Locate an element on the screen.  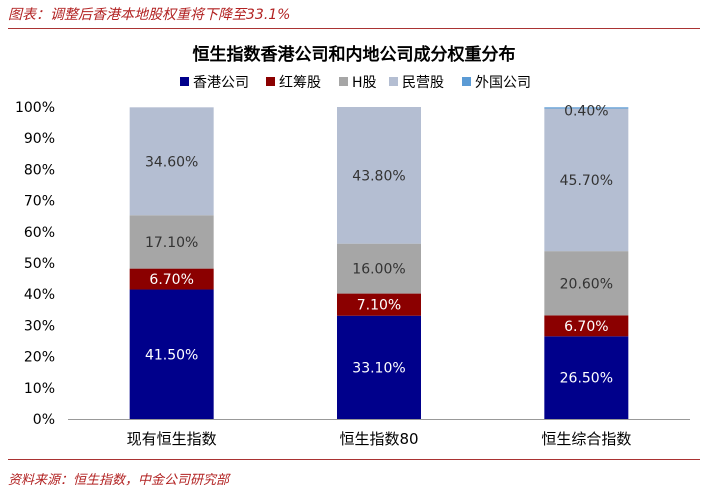
legend-label: 红筹股 is located at coordinates (300, 82).